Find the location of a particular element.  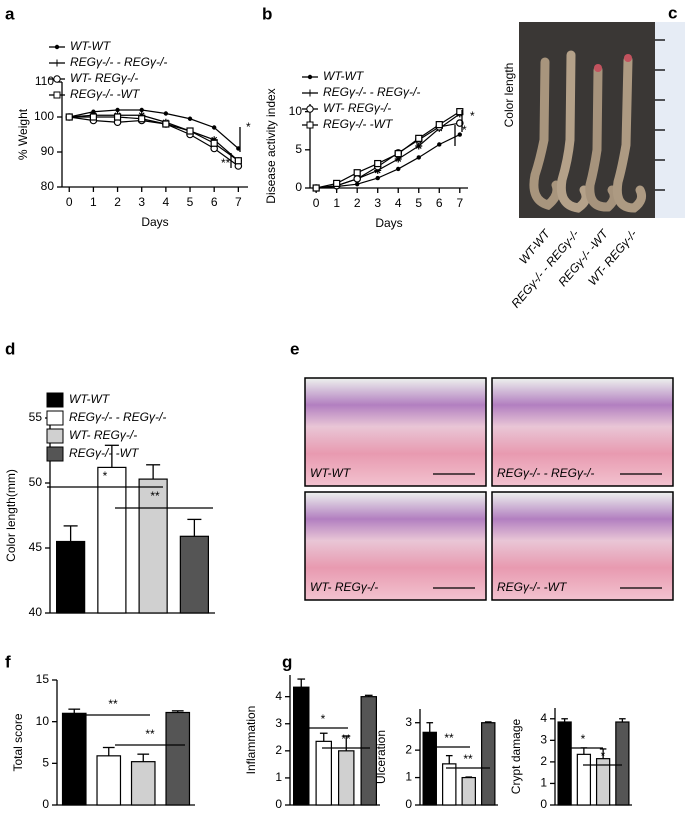

colon-photo is located at coordinates (602, 120).